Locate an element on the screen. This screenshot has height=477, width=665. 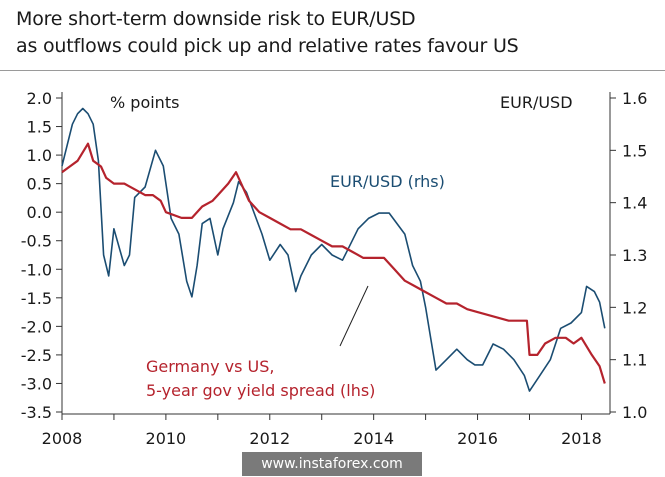
right-tick-label: 1.0 is located at coordinates (634, 412).